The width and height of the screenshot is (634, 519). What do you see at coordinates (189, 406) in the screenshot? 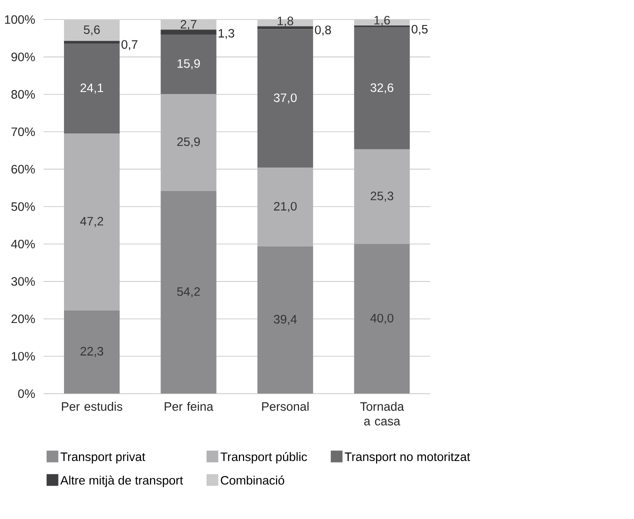
I see `x-tick-label: Per feina` at bounding box center [189, 406].